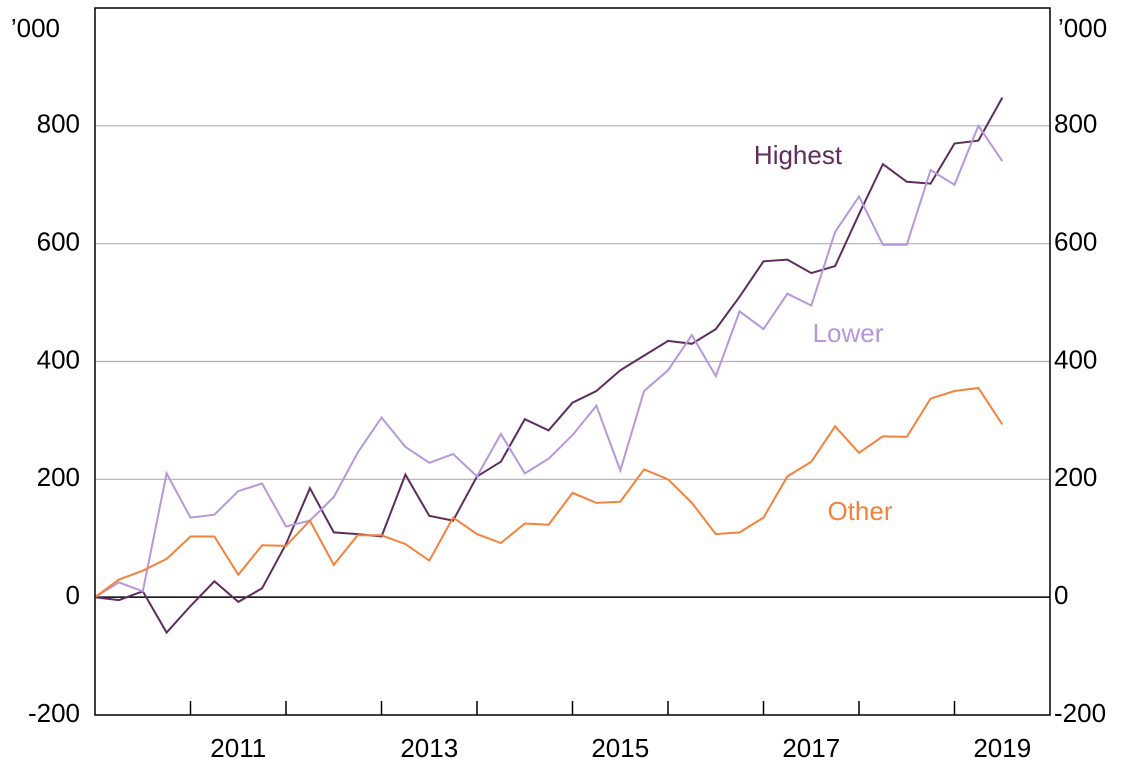 This screenshot has height=776, width=1127. I want to click on y-tick-label: -200, so click(54, 713).